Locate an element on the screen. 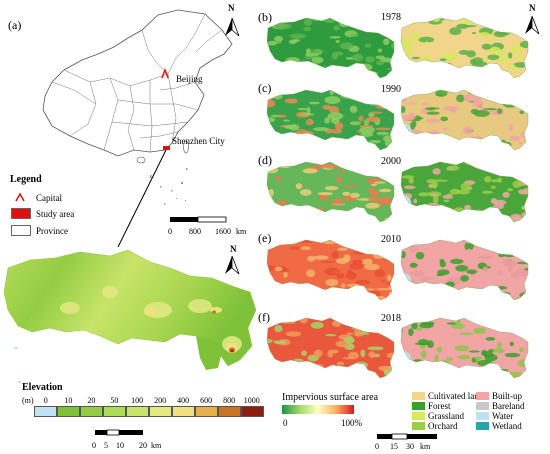 The width and height of the screenshot is (550, 454). scale-a-unit: km is located at coordinates (241, 231).